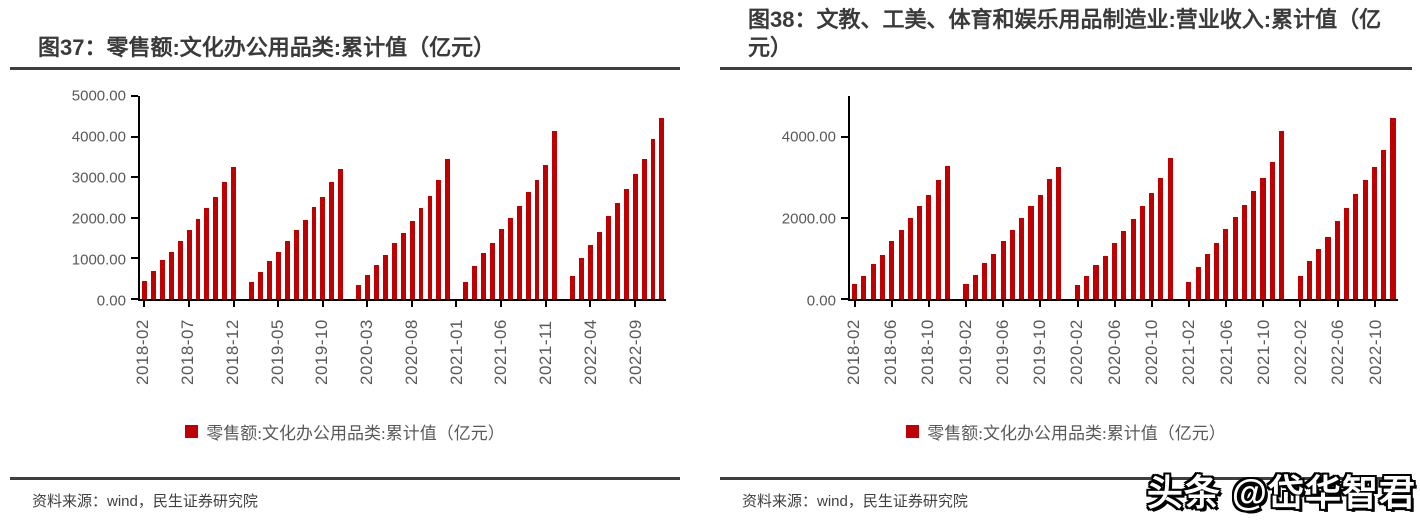 The image size is (1420, 527). I want to click on x-axis-tick-label: 2021-02, so click(1189, 352).